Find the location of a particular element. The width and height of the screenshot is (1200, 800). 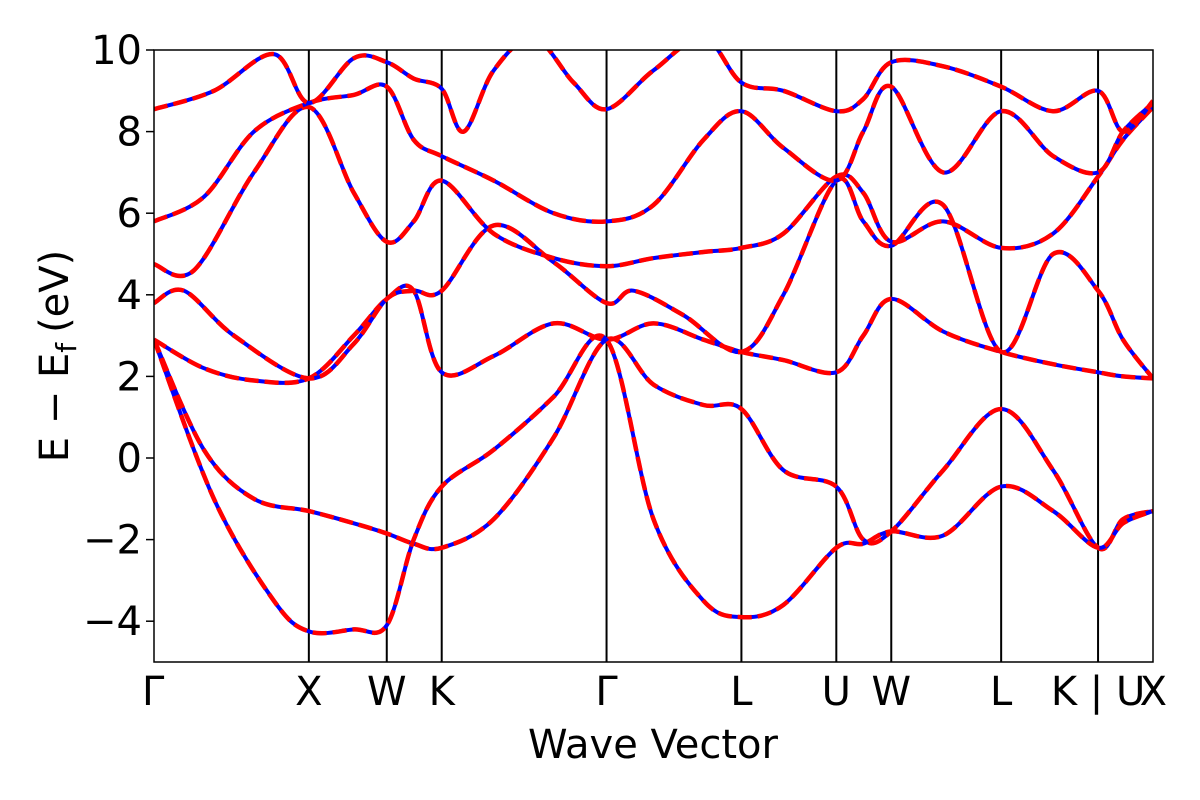

y-tick-label: 6 is located at coordinates (129, 214).